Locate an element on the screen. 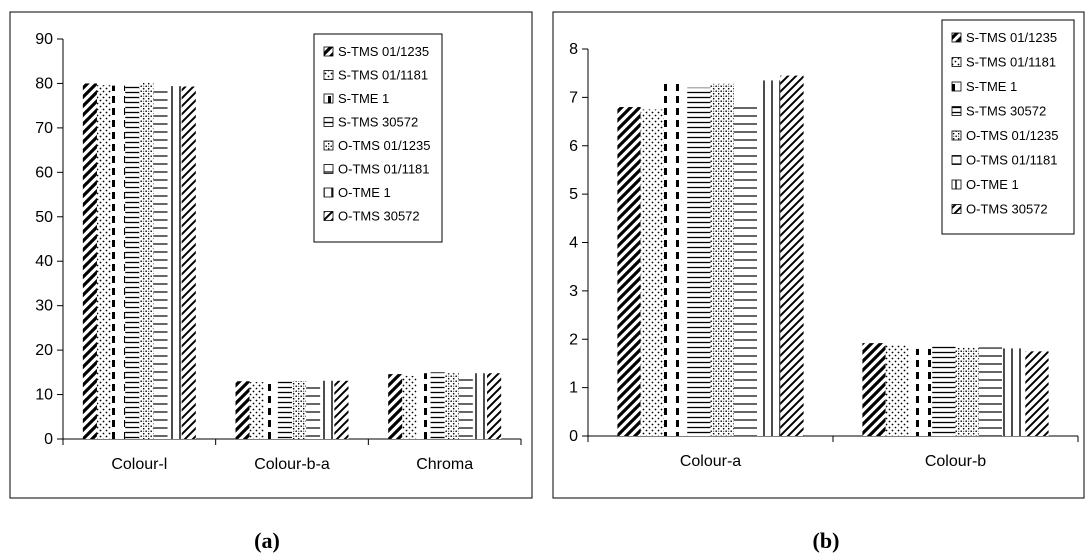 The image size is (1092, 558). y-tick-label: 3 is located at coordinates (573, 291).